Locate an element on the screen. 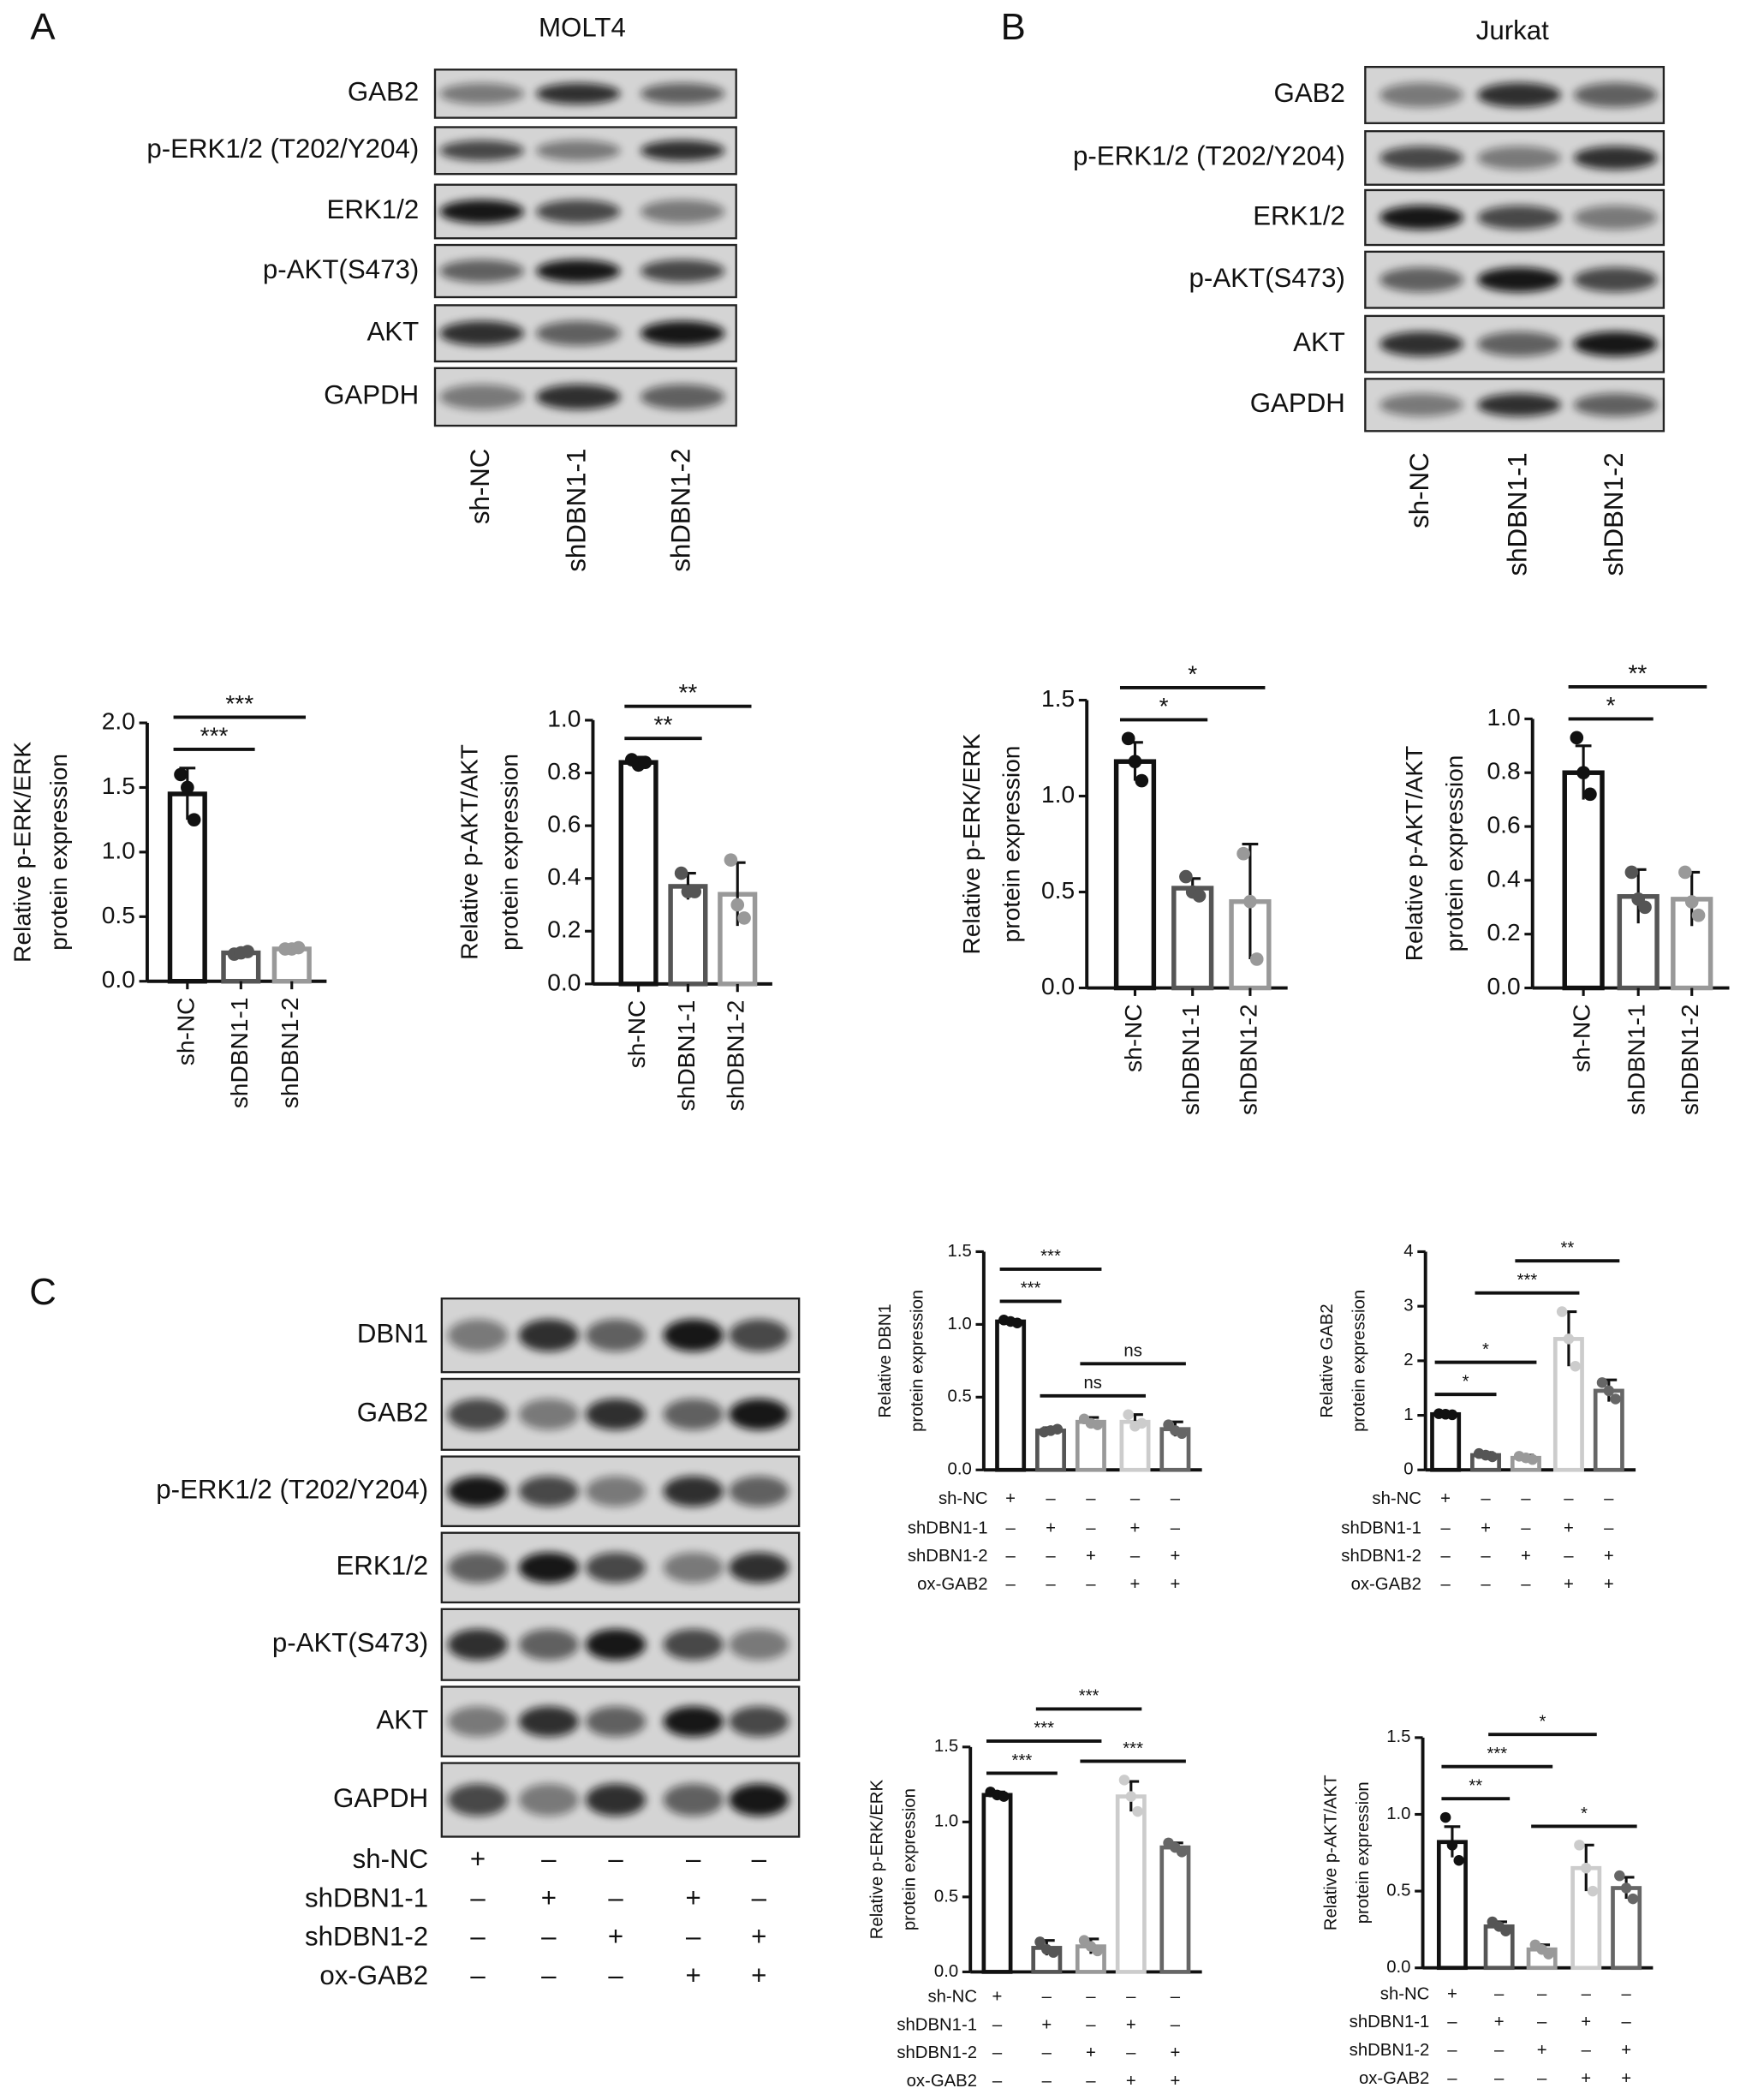 This screenshot has height=2100, width=1740. y-tick-label: 2.0 is located at coordinates (118, 720).